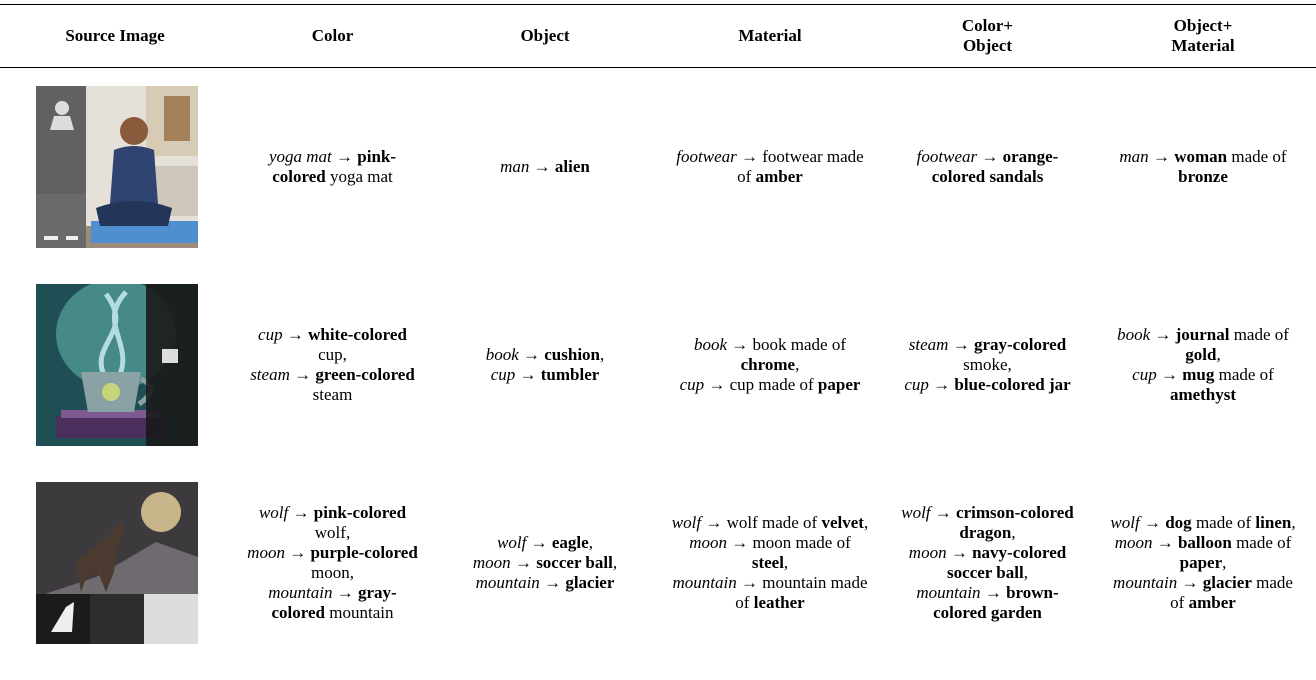 This screenshot has height=680, width=1316. Describe the element at coordinates (779, 602) in the screenshot. I see `edit-text: leather` at that location.